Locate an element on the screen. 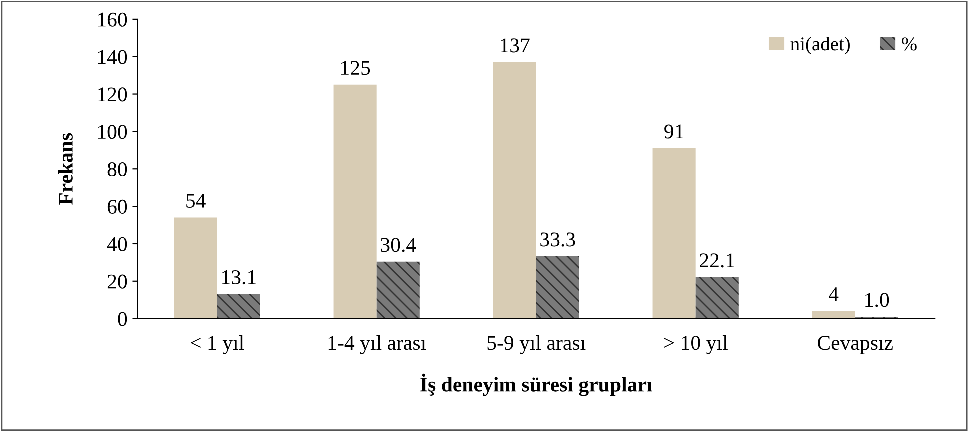 This screenshot has width=969, height=432. data-label: 4 is located at coordinates (834, 295).